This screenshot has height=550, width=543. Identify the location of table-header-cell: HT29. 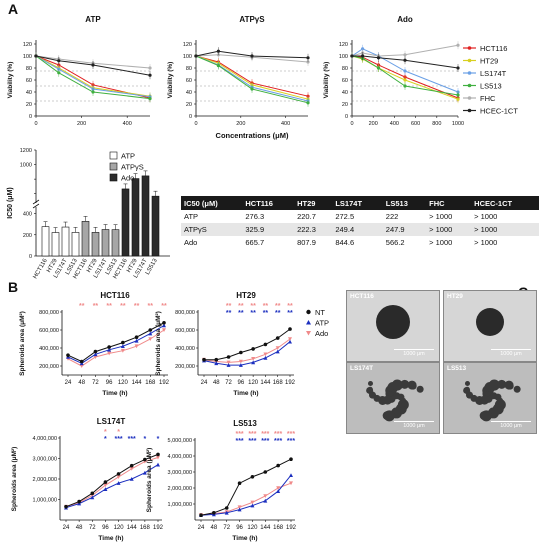
(313, 203).